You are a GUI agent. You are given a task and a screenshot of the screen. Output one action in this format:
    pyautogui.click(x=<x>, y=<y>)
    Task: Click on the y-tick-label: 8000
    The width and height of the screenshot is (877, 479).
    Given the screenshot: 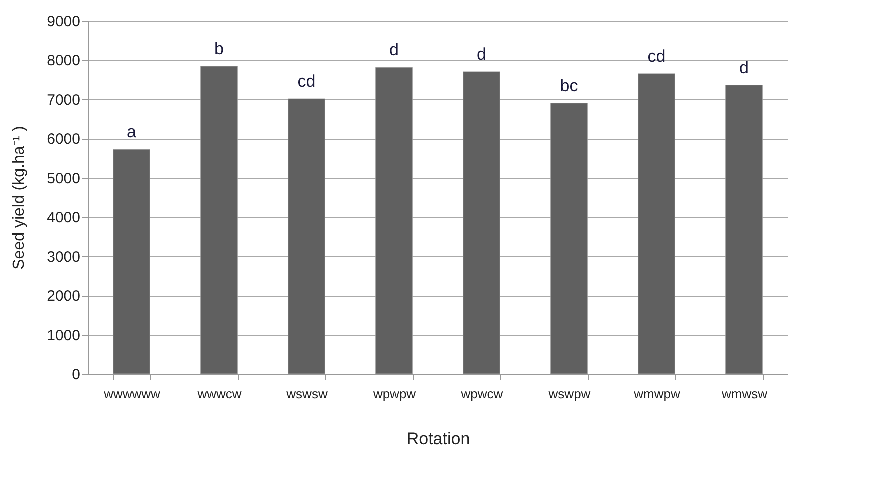 What is the action you would take?
    pyautogui.click(x=63, y=61)
    